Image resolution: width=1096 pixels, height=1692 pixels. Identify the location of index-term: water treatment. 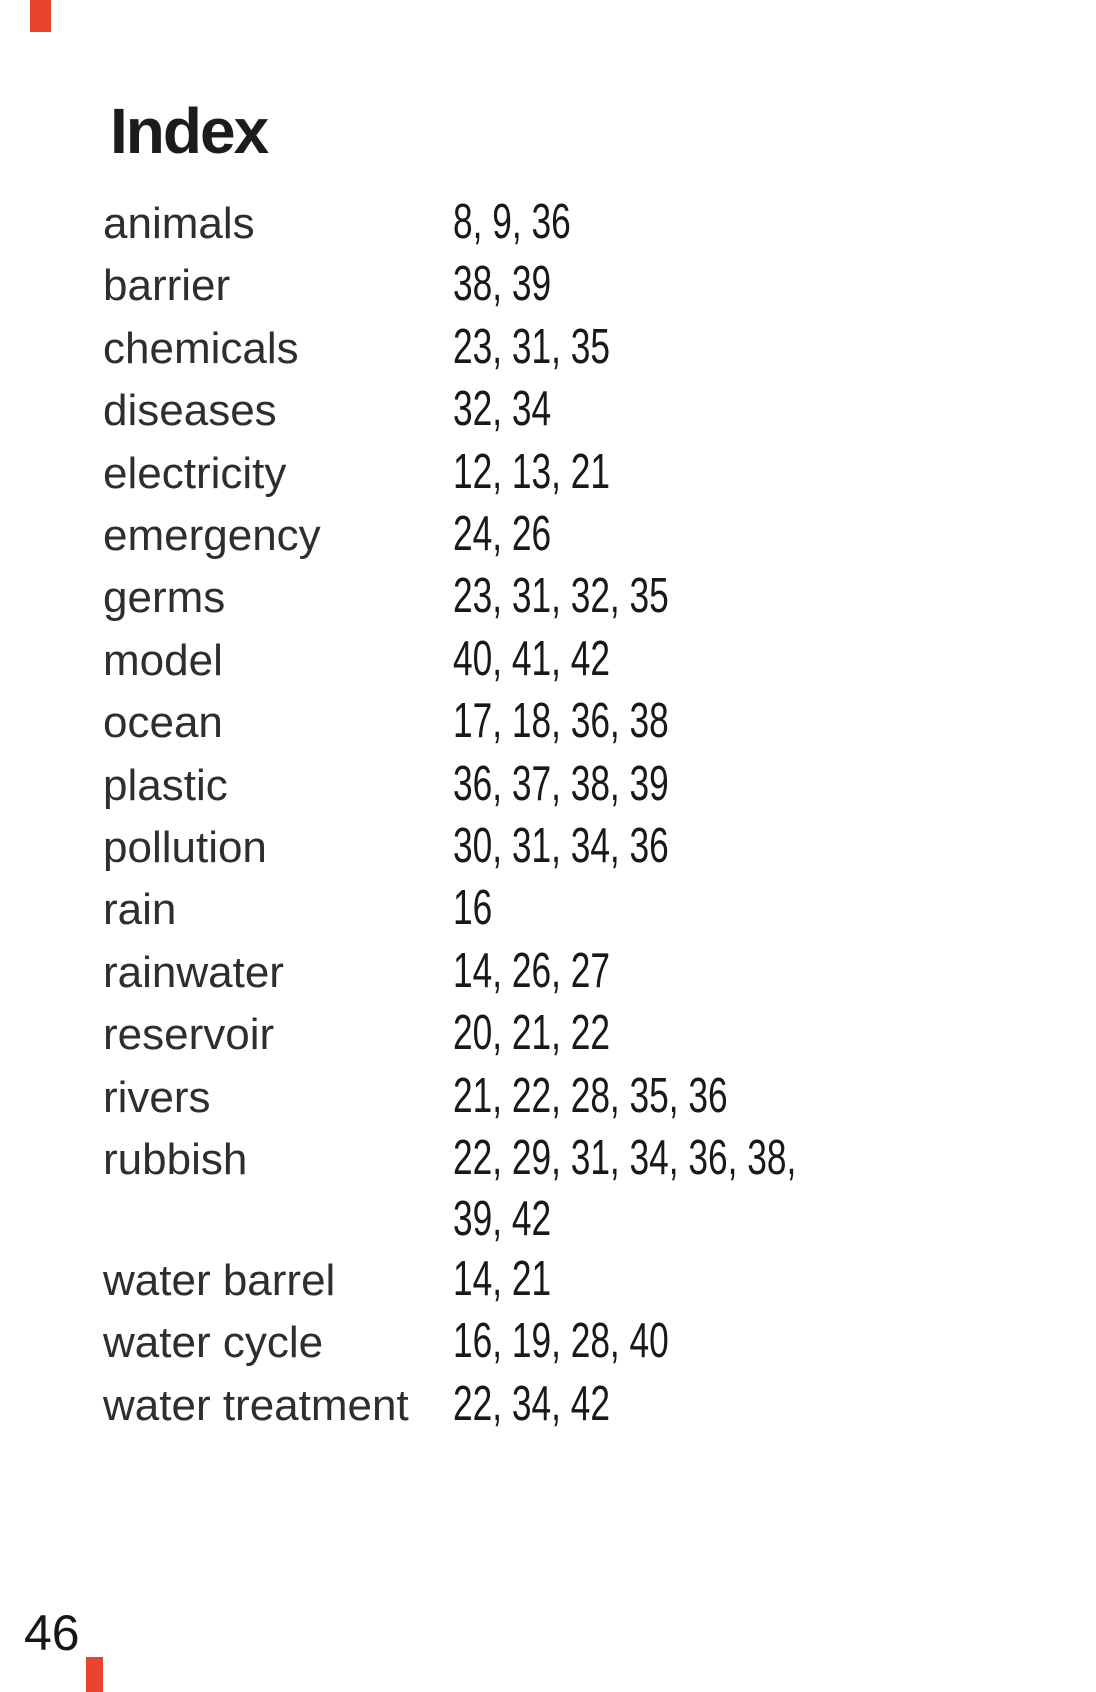
(256, 1405).